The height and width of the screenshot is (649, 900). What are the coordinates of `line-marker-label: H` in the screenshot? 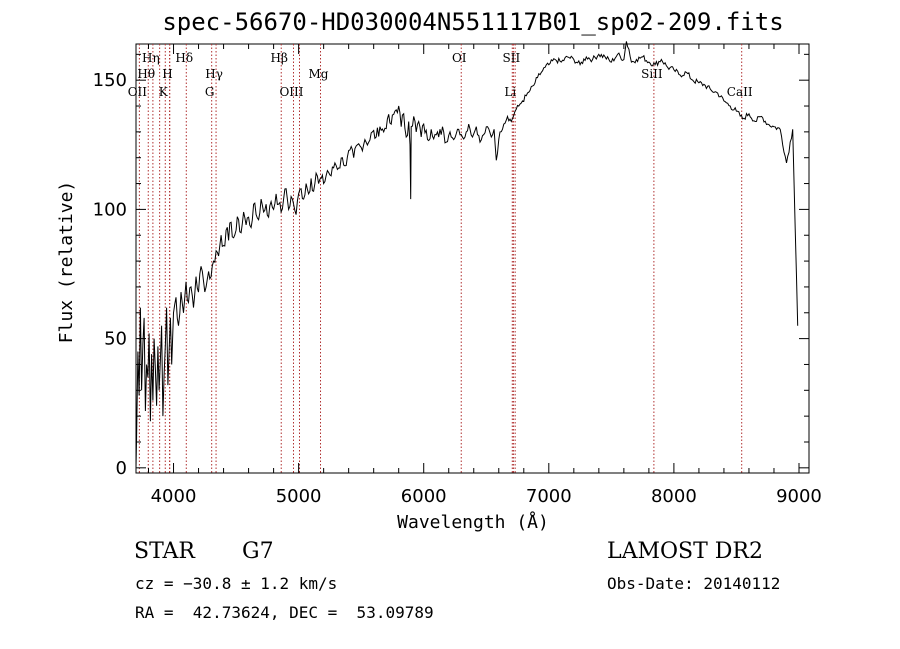 It's located at (167, 74).